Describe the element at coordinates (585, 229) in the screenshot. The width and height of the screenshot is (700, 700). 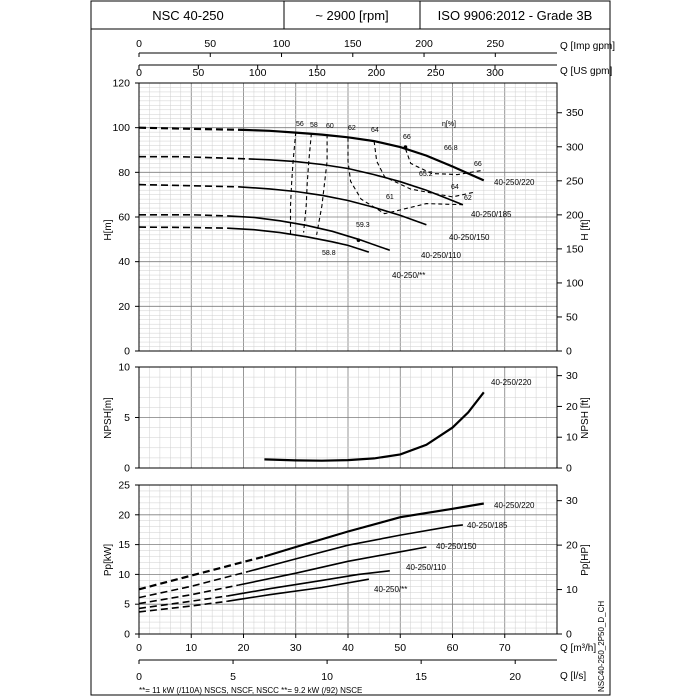
I see `h-ft-axis-label: H [ft]` at that location.